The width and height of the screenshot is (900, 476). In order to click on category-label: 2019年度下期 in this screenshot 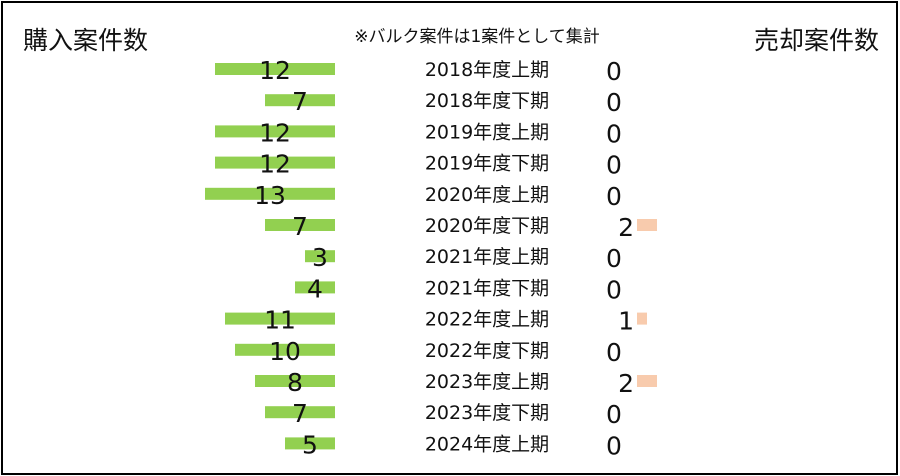, I will do `click(487, 164)`.